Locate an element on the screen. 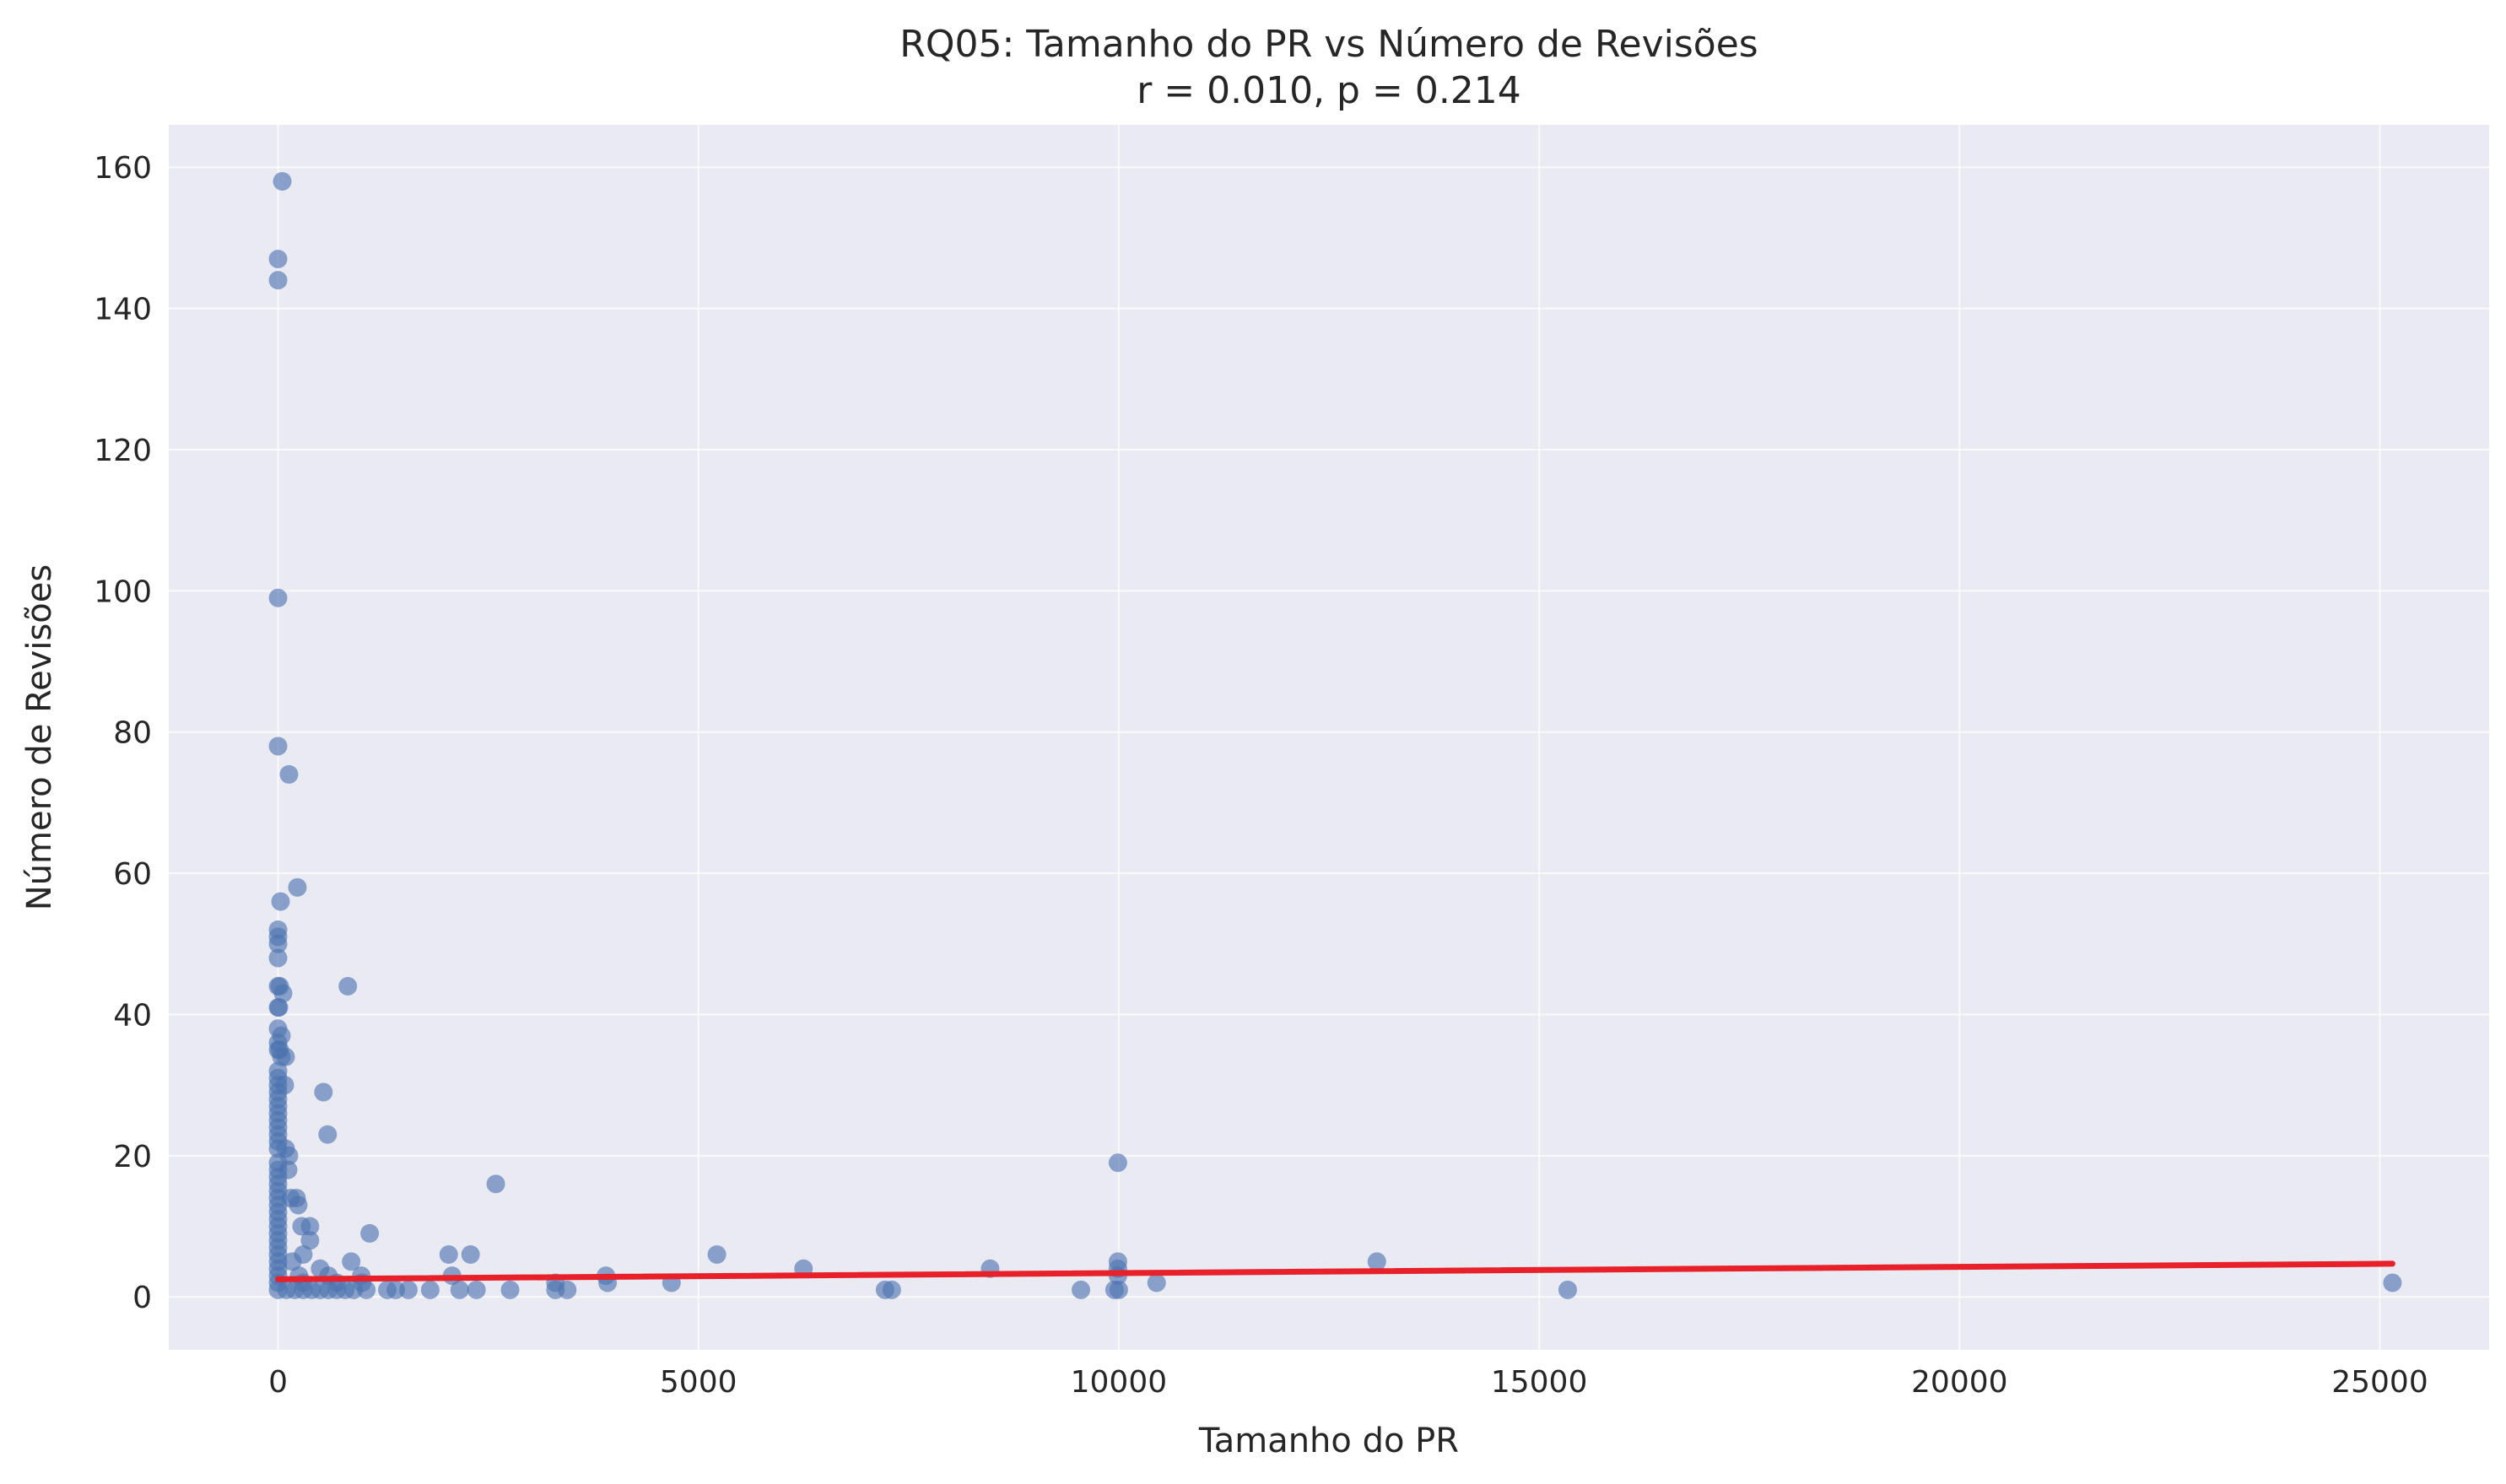 The image size is (2506, 1484). x-tick-label: 0 is located at coordinates (278, 1382).